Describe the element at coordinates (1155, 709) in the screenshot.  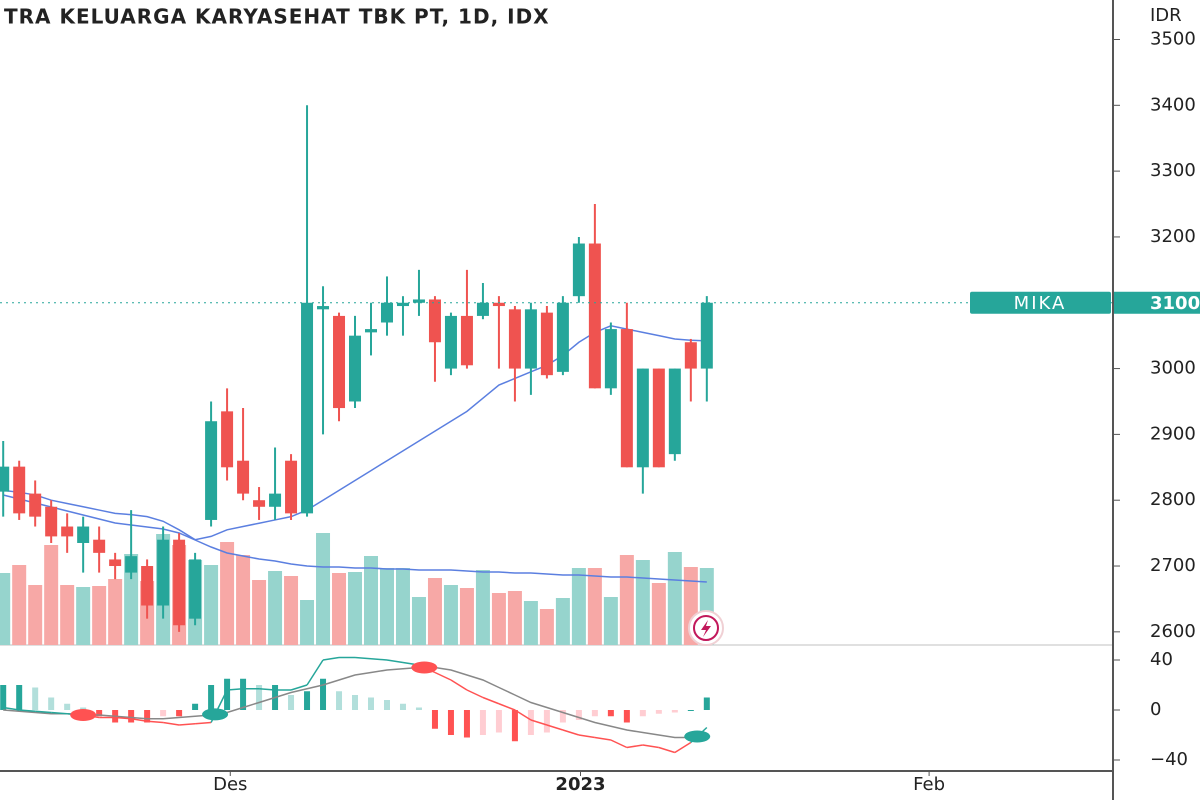
I see `y-tick-label: 0` at that location.